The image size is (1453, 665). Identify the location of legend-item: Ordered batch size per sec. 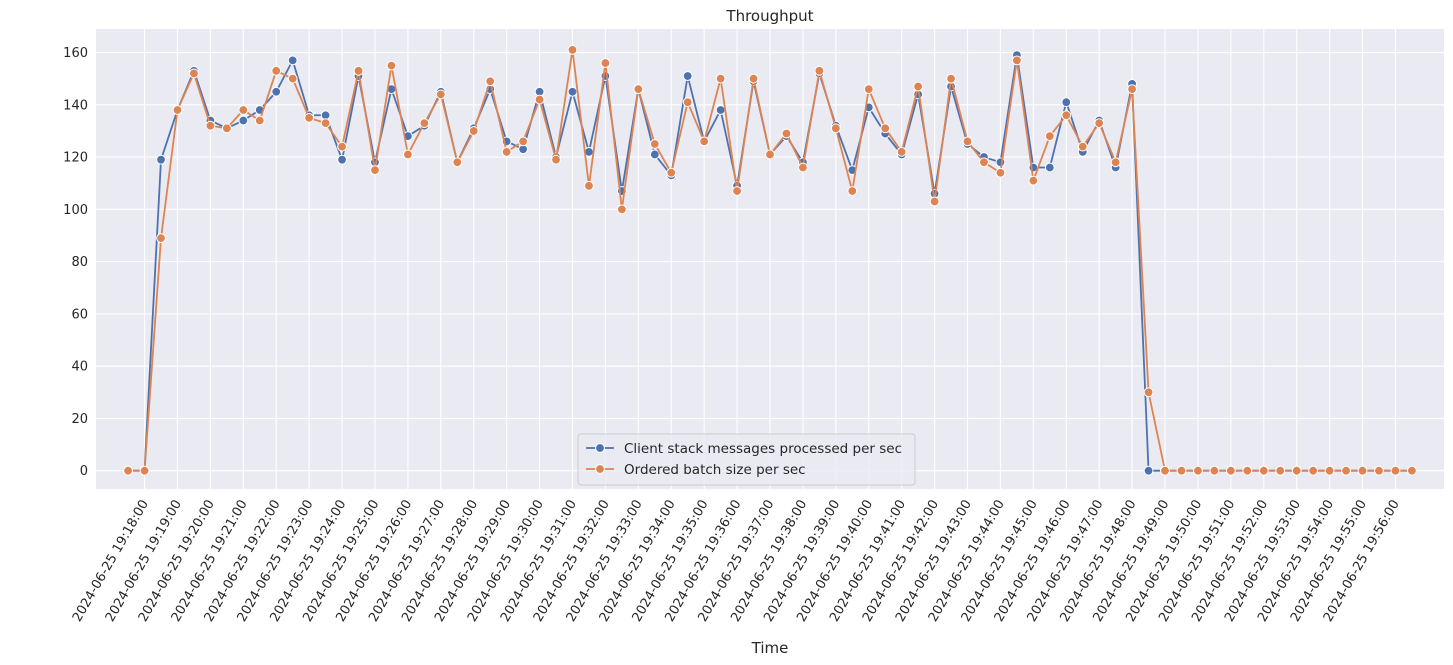
(696, 470).